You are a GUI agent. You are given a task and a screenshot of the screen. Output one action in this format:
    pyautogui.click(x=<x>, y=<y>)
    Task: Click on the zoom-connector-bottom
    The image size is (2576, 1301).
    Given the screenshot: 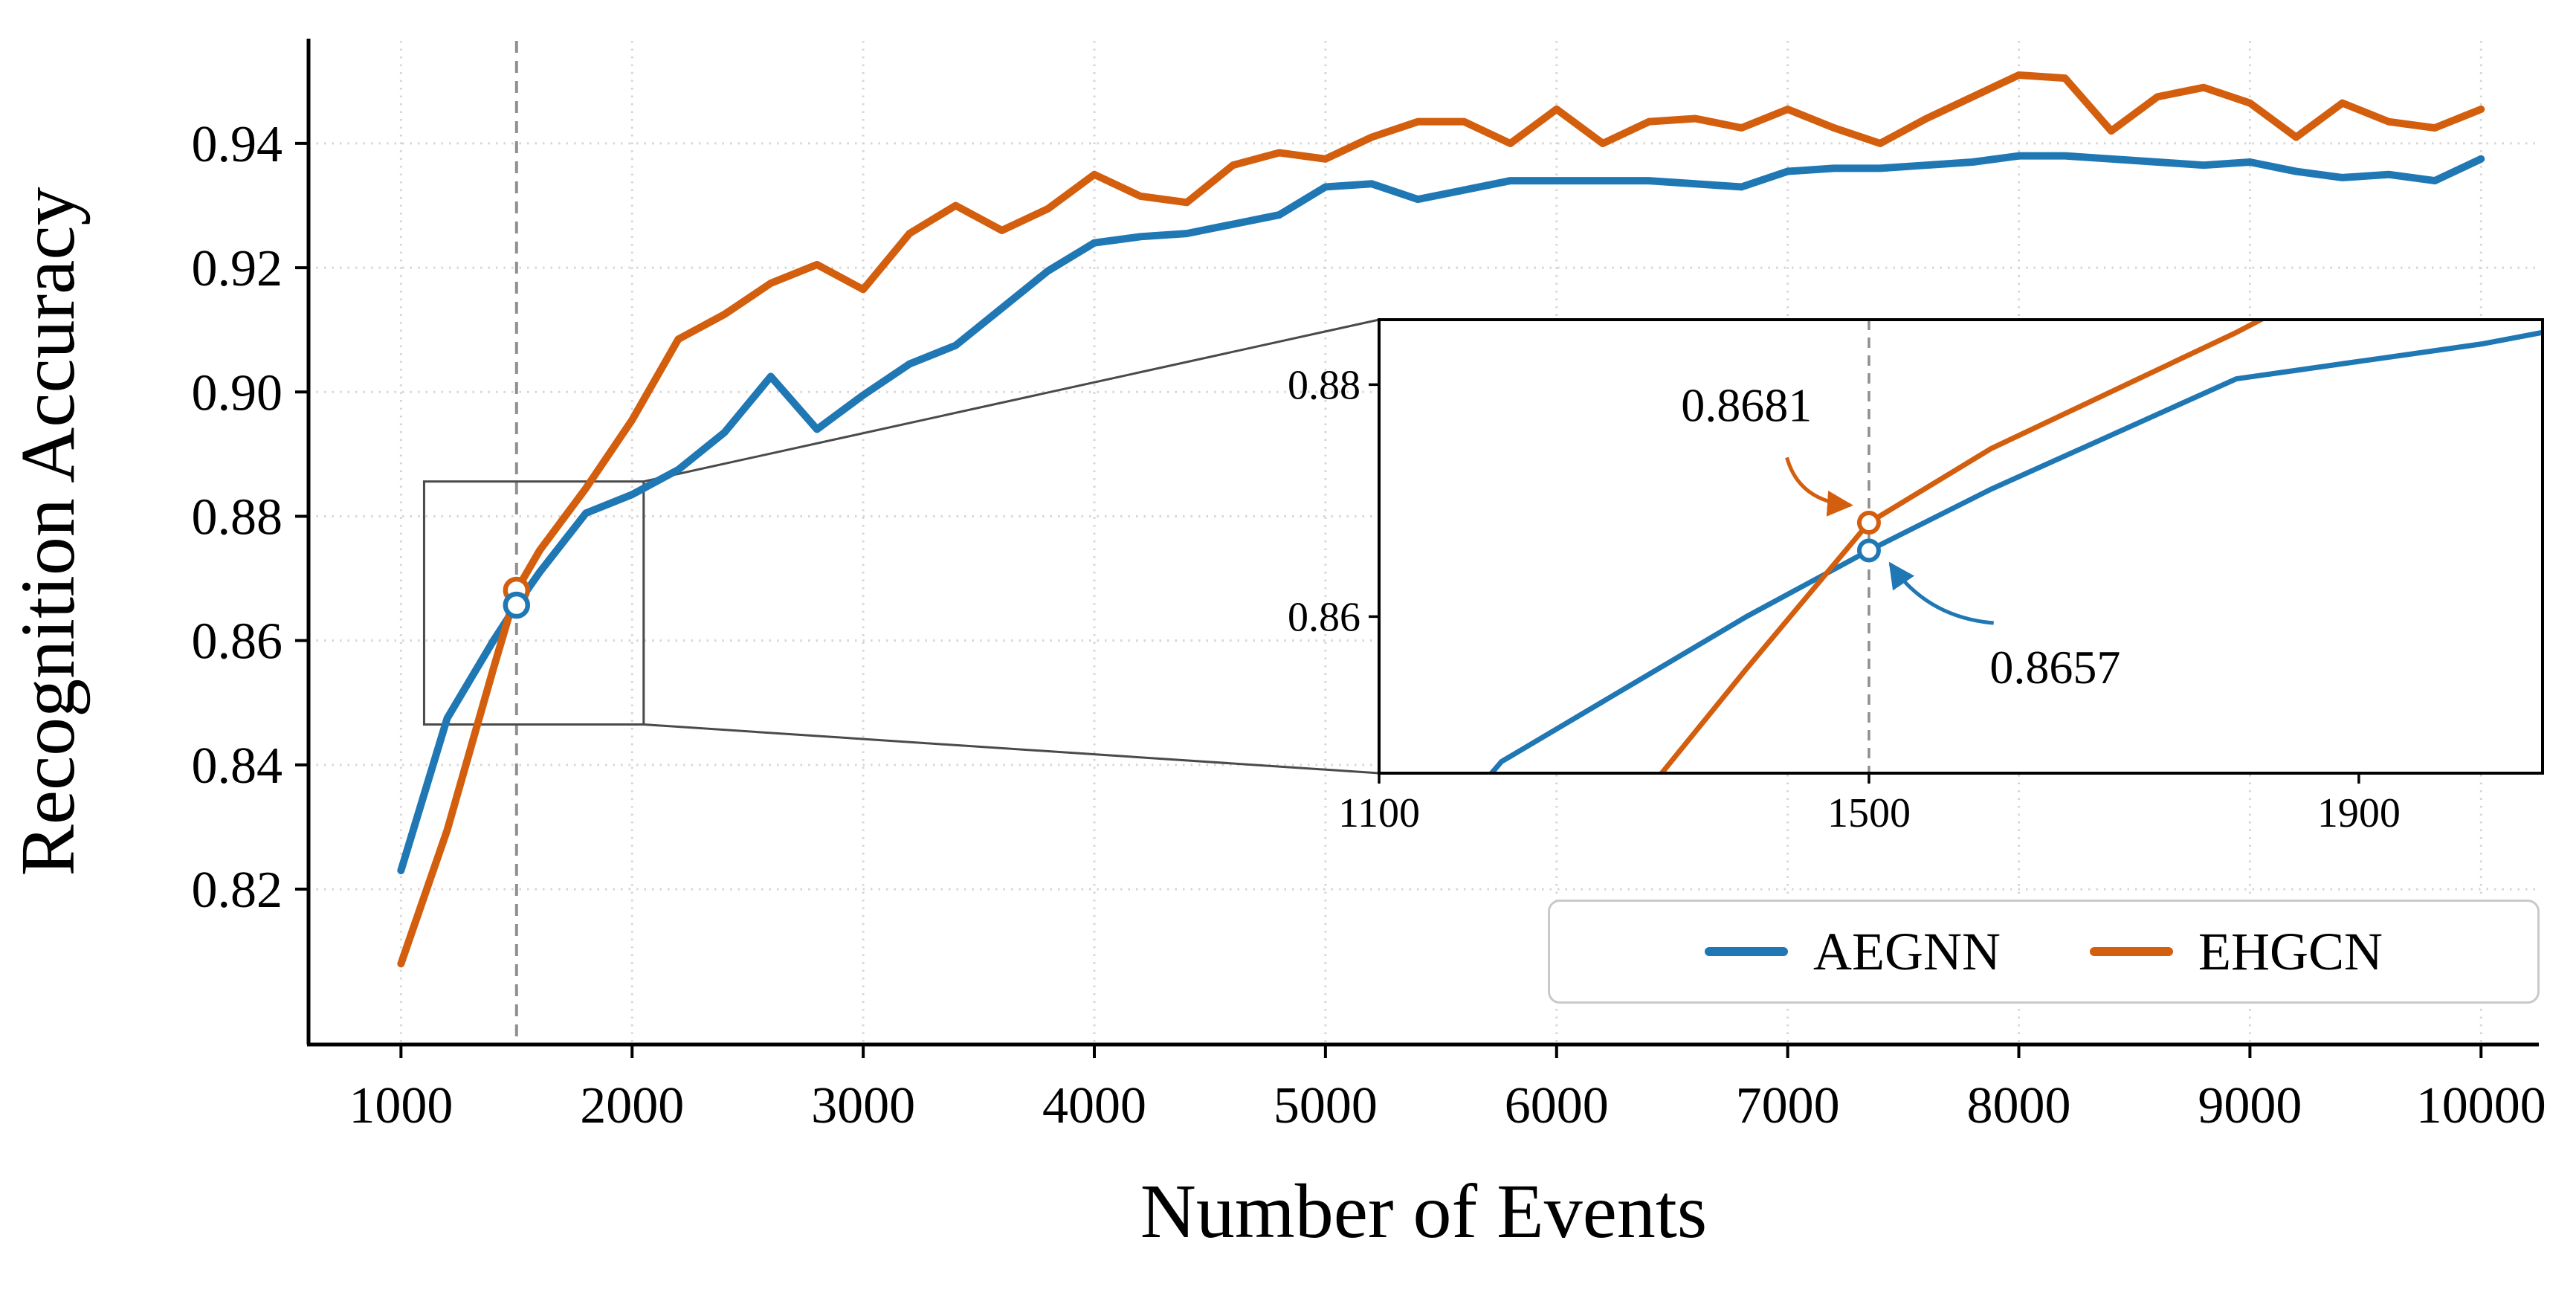 What is the action you would take?
    pyautogui.click(x=1011, y=749)
    